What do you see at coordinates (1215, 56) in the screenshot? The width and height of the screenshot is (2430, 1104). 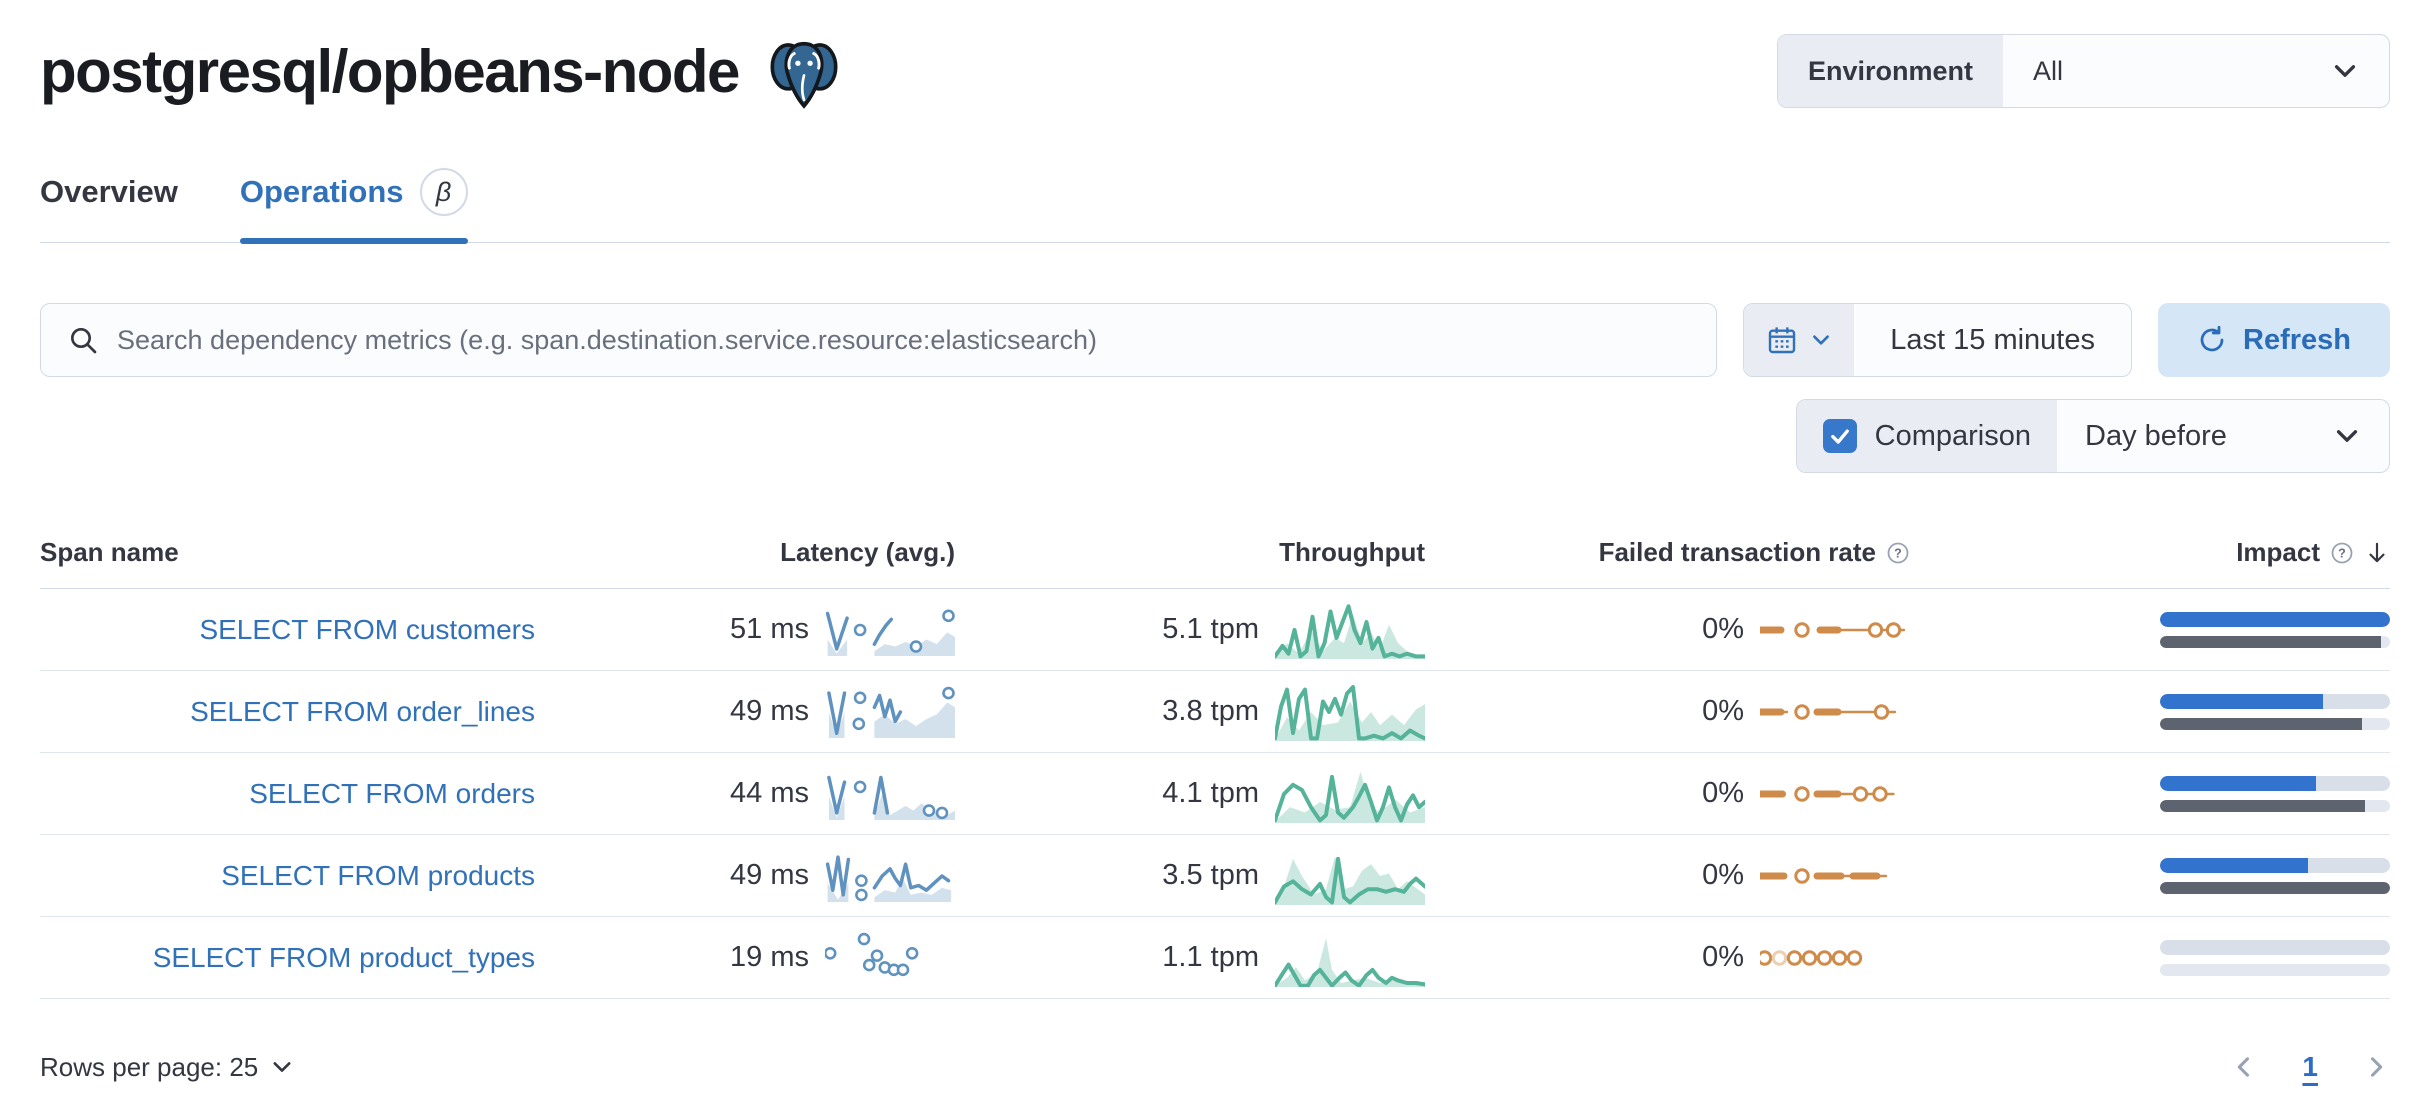 I see `page-header: postgresql/opbeans-node Environment All` at bounding box center [1215, 56].